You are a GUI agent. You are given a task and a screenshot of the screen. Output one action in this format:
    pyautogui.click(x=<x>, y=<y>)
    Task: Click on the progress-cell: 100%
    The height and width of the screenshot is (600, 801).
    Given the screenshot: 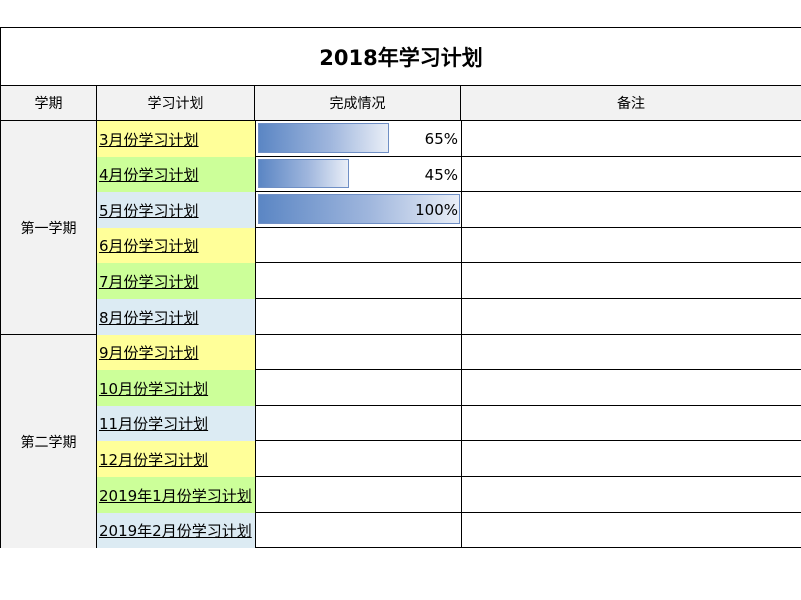 What is the action you would take?
    pyautogui.click(x=358, y=210)
    